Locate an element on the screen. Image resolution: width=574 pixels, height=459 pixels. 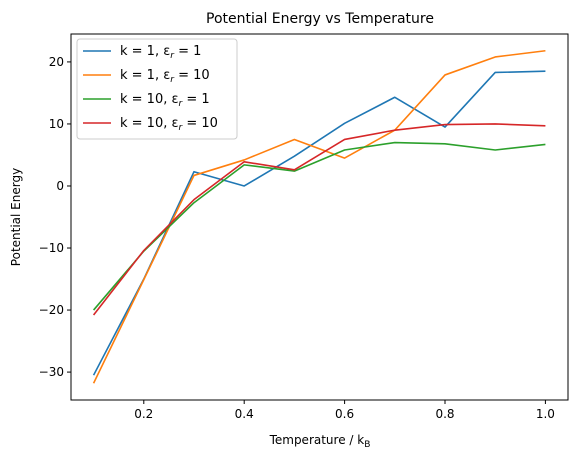
x-axis-label-subscript: B is located at coordinates (367, 445).